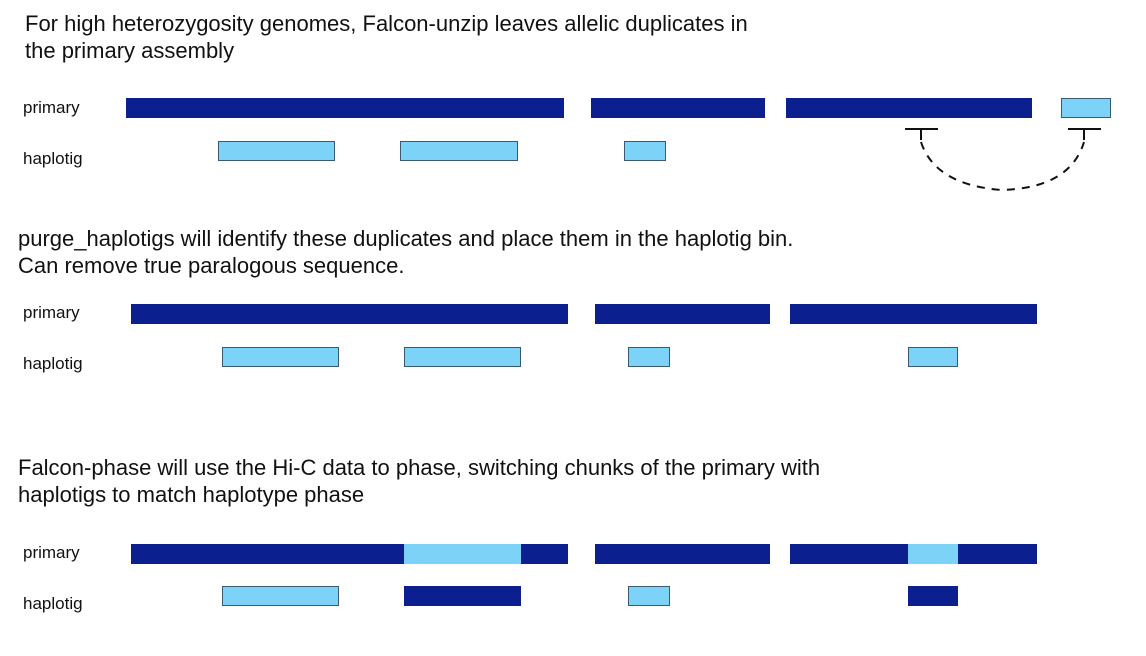 The width and height of the screenshot is (1146, 656). I want to click on panel-1-primary-duplicate-contig, so click(1086, 108).